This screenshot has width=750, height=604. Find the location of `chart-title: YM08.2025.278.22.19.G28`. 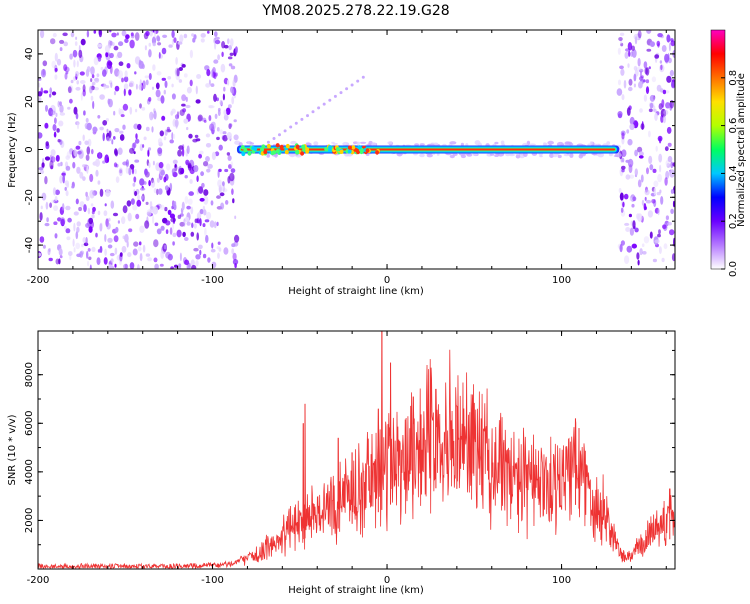

chart-title: YM08.2025.278.22.19.G28 is located at coordinates (355, 11).